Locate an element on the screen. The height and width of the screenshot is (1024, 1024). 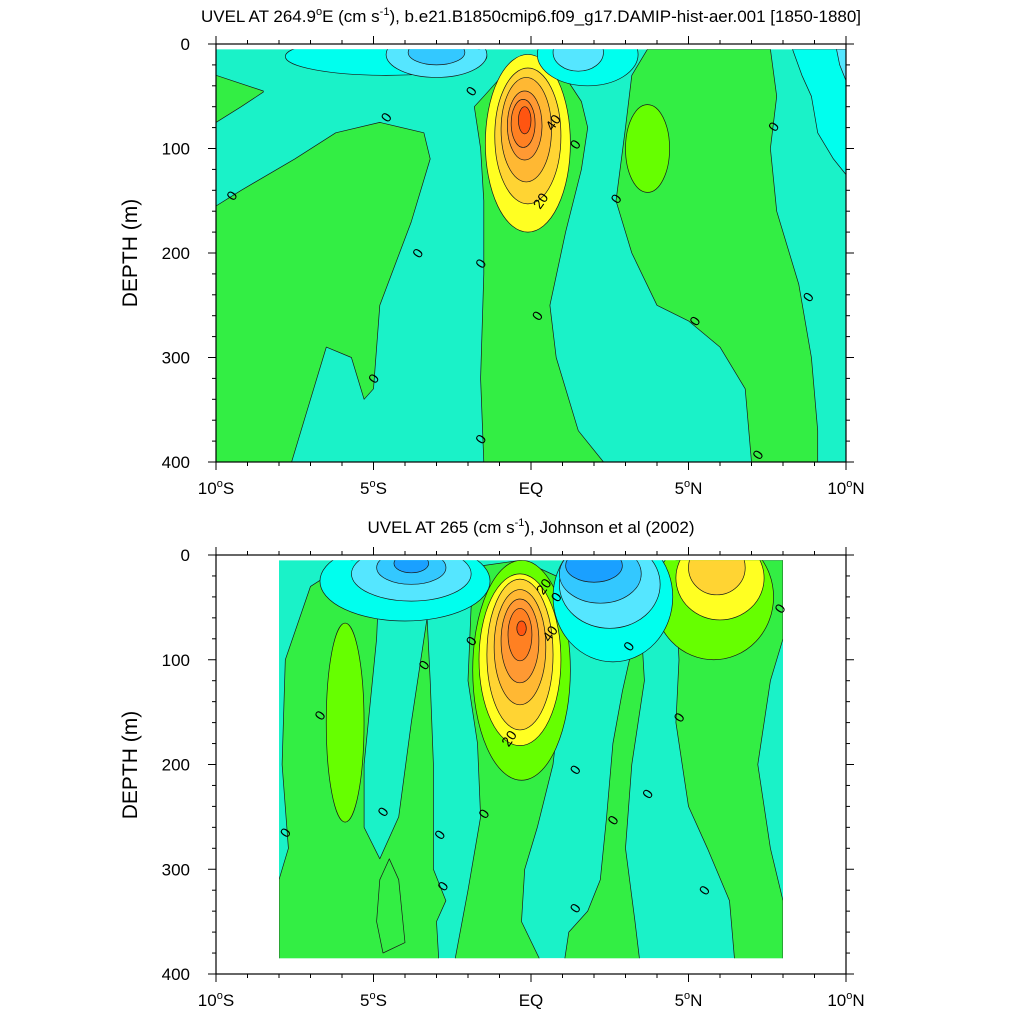
contour-region-level--10 is located at coordinates (841, 65).